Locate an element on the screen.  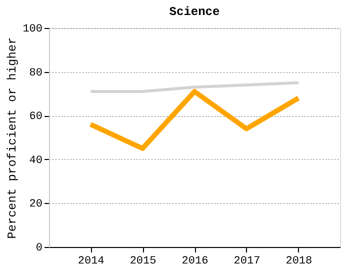
x-tick-label: 2017 is located at coordinates (247, 262).